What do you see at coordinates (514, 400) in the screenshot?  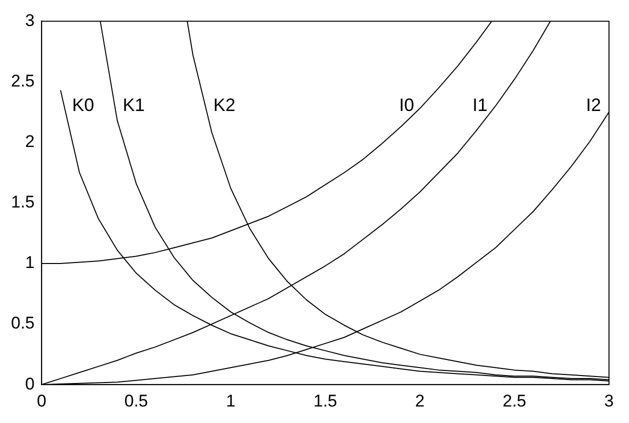 I see `x-tick-label: 2.5` at bounding box center [514, 400].